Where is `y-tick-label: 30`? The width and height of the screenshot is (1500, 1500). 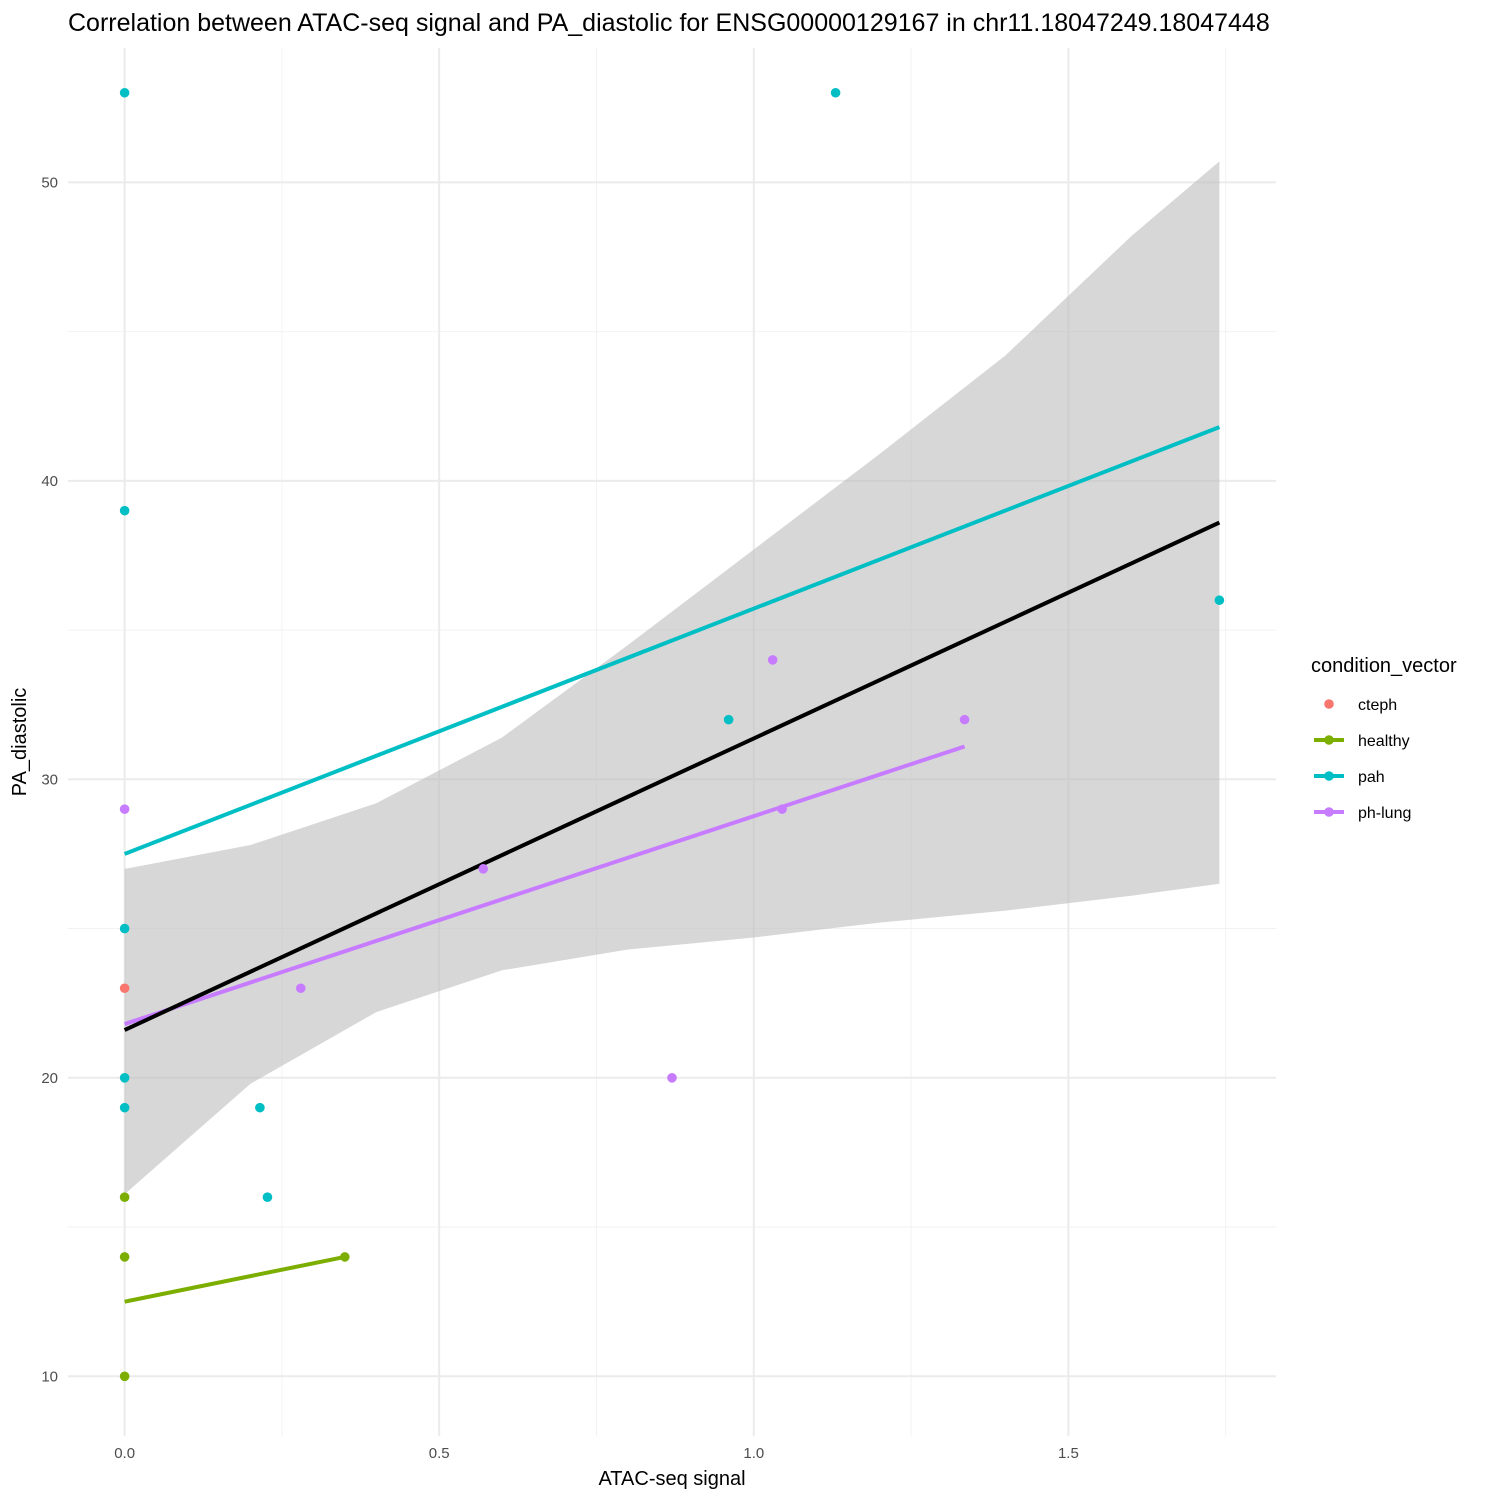 y-tick-label: 30 is located at coordinates (49, 779).